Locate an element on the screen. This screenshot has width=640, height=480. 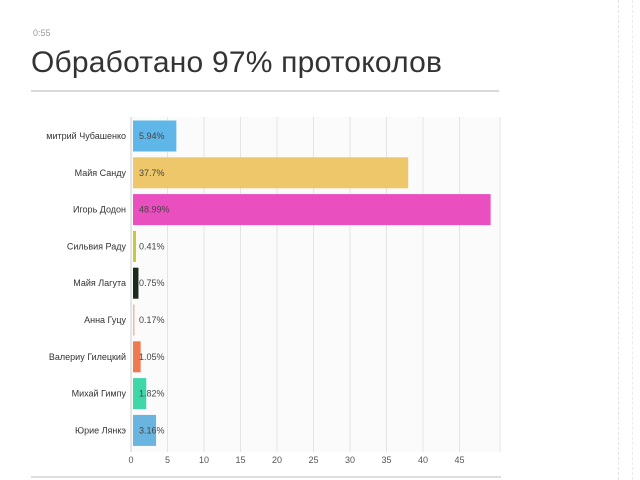
data-label: 1.82% is located at coordinates (152, 394).